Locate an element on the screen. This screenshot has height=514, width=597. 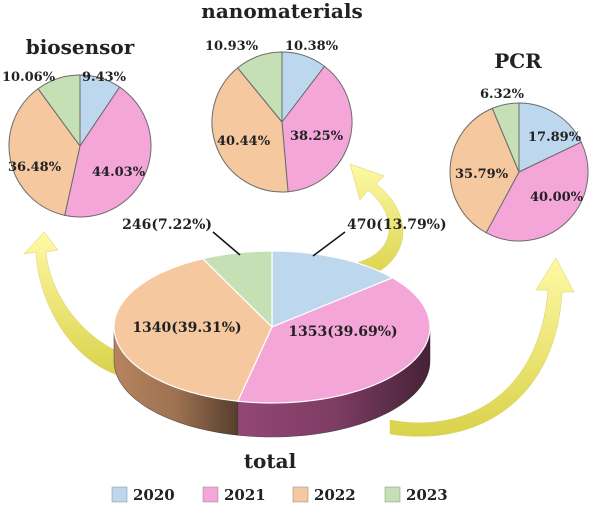
total-label-2021: 1353(39.69%) is located at coordinates (342, 332).